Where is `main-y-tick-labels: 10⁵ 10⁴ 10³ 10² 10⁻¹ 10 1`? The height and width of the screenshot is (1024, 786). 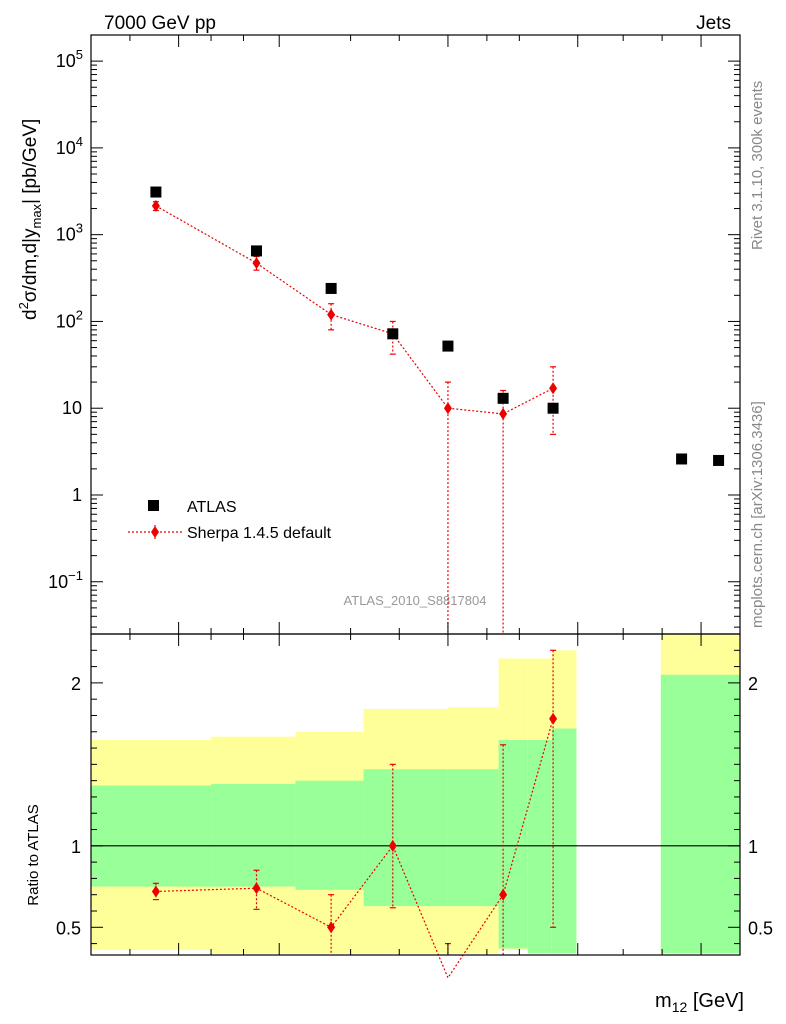 main-y-tick-labels: 10⁵ 10⁴ 10³ 10² 10⁻¹ 10 1 is located at coordinates (65, 319).